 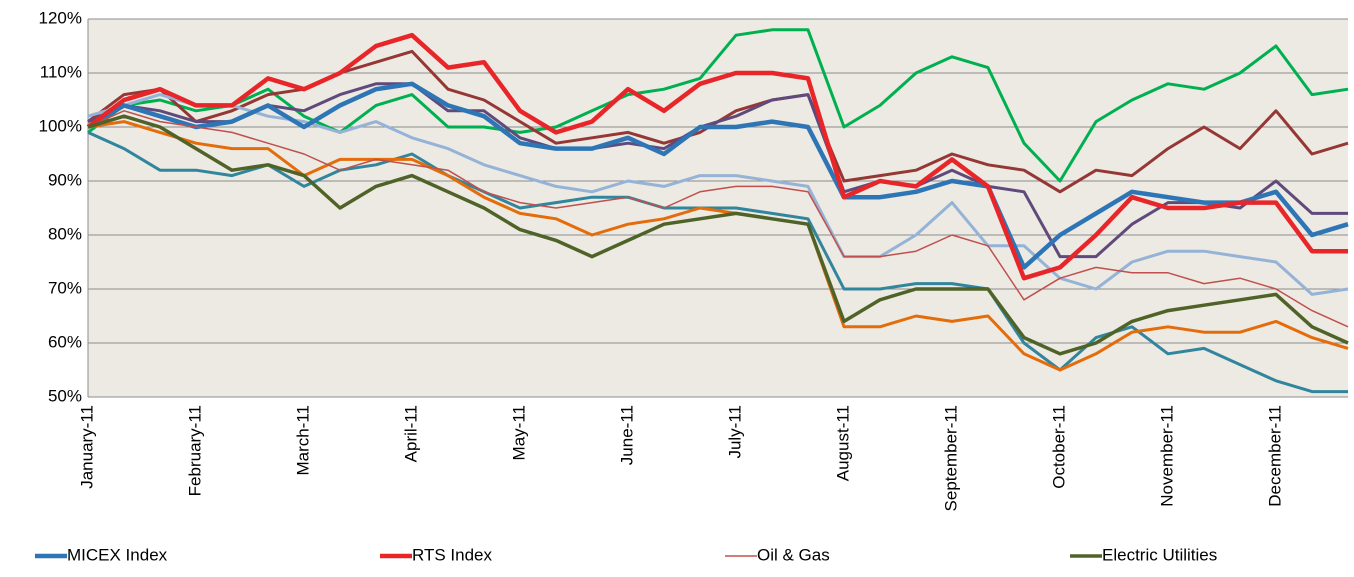 I want to click on y-tick-label: 100%, so click(x=60, y=125).